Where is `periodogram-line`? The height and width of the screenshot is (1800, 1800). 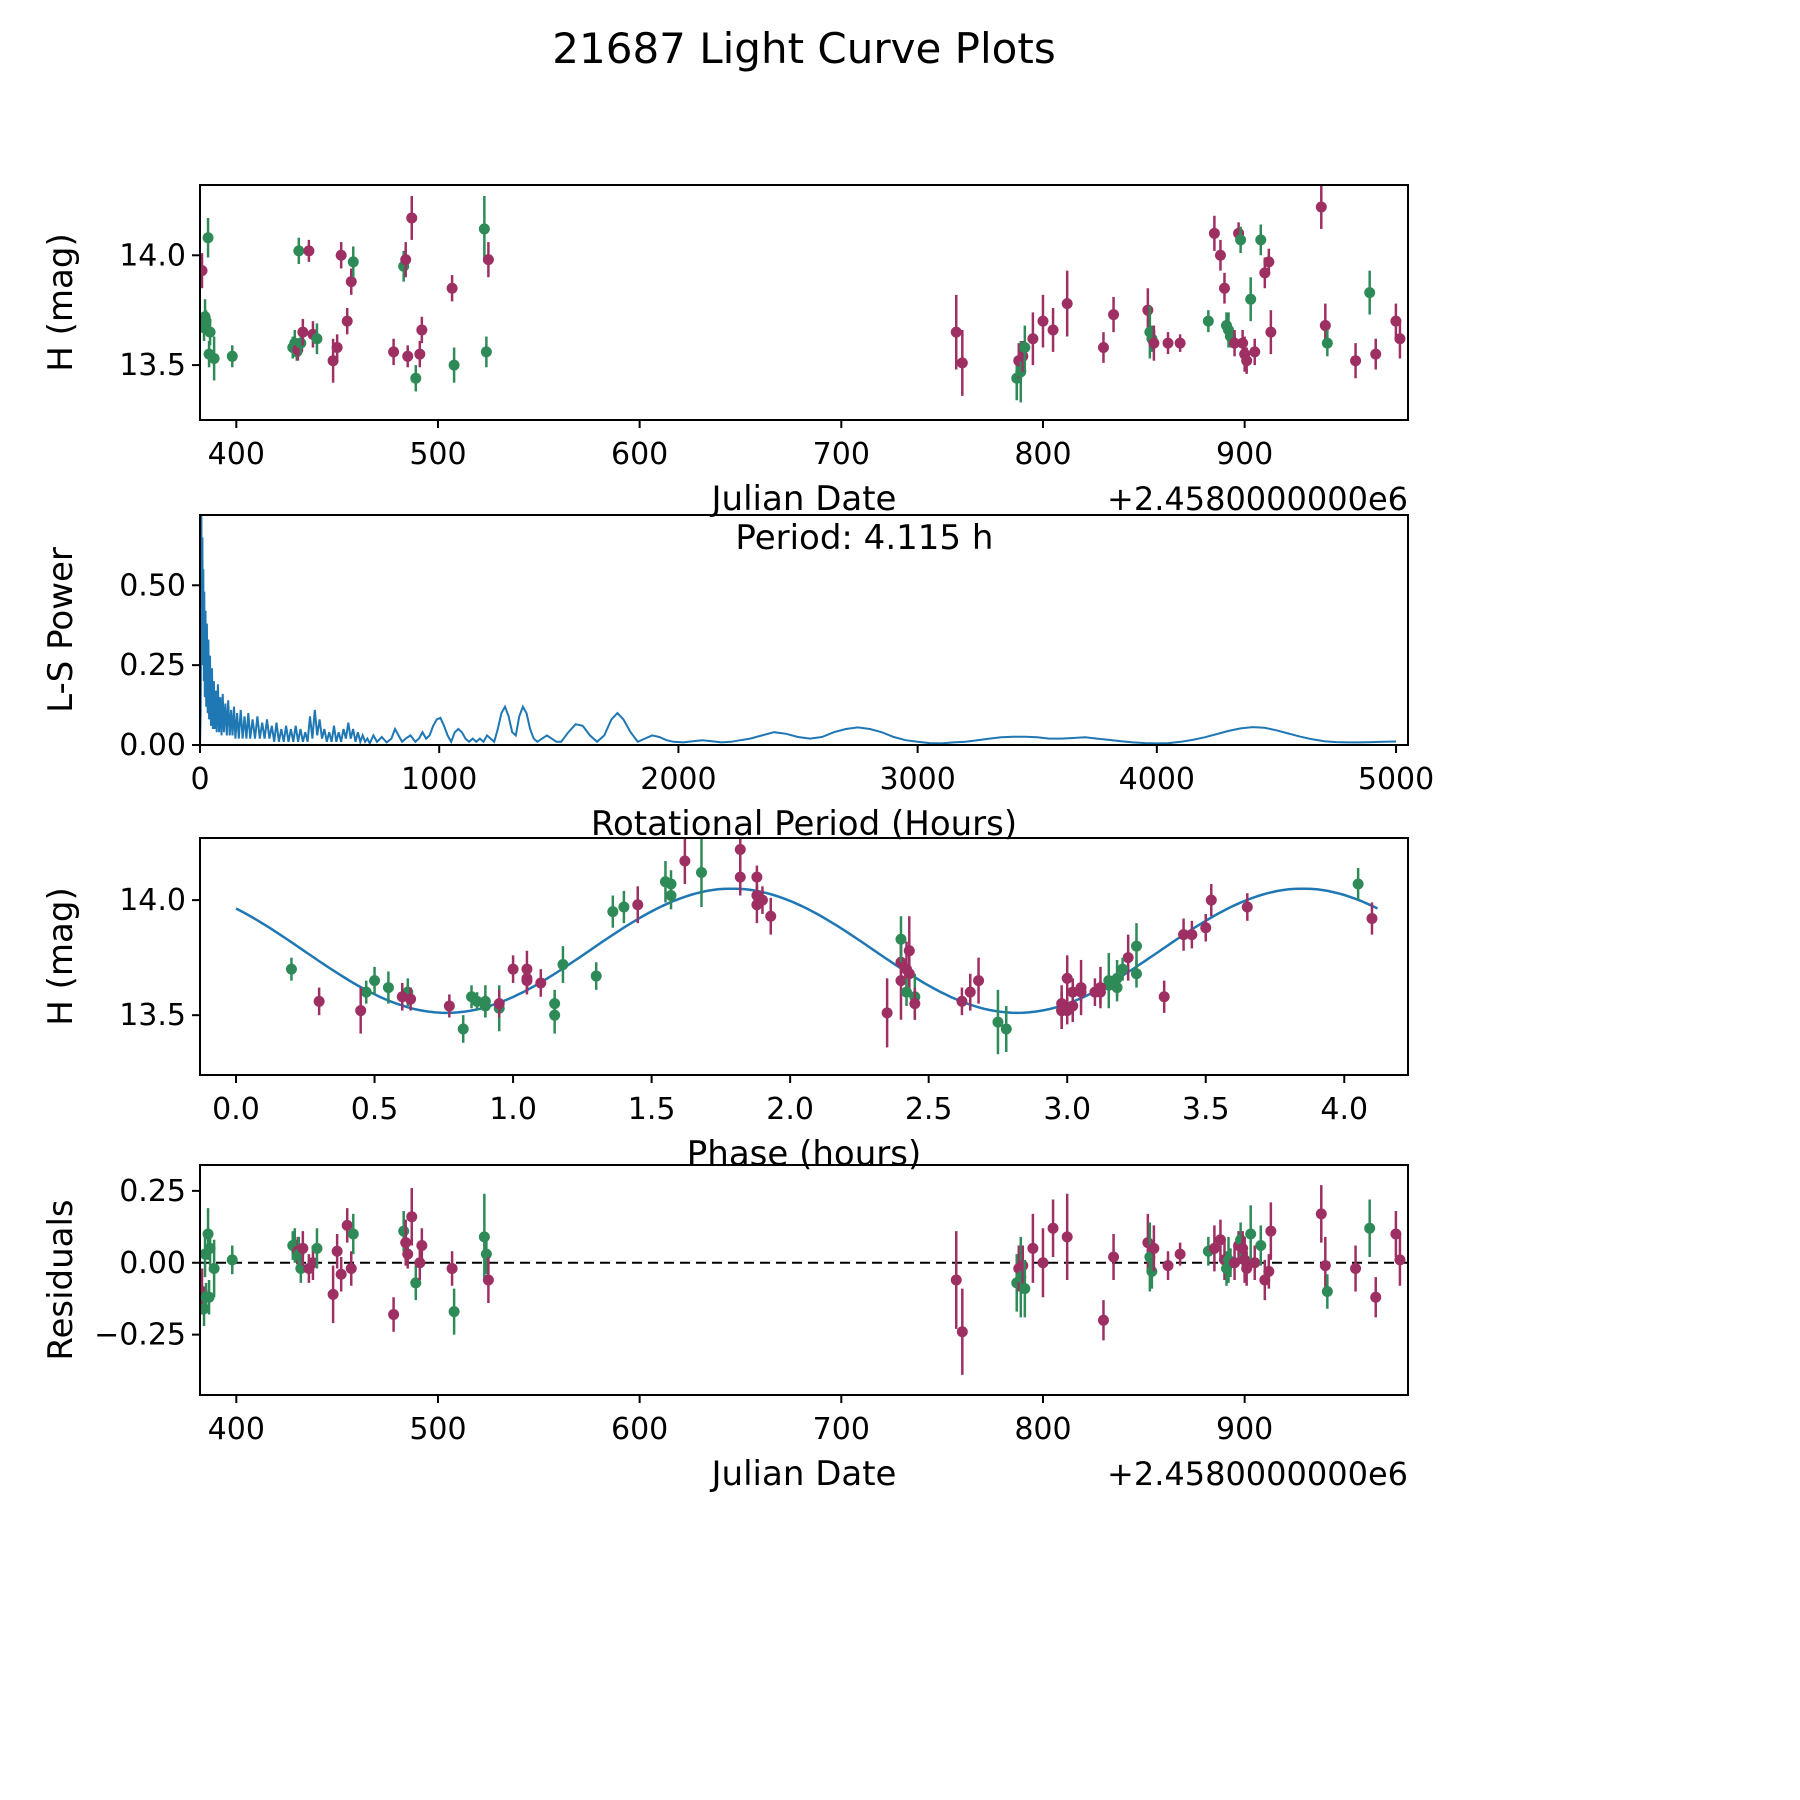
periodogram-line is located at coordinates (798, 630).